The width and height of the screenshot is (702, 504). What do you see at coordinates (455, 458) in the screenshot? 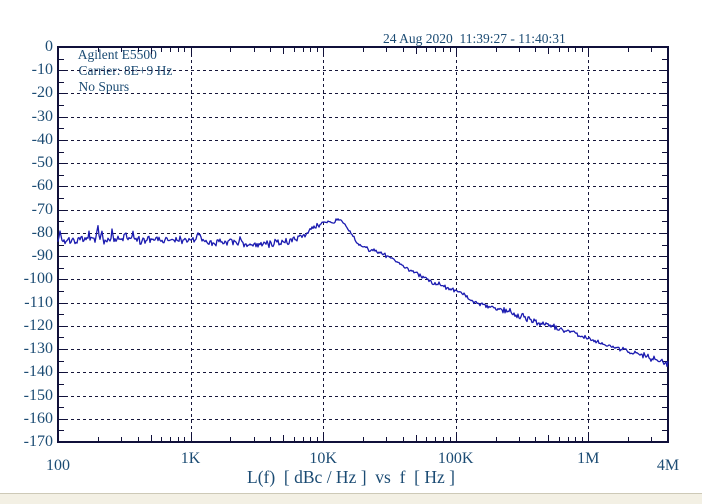
I see `x-tick-label: 100K` at bounding box center [455, 458].